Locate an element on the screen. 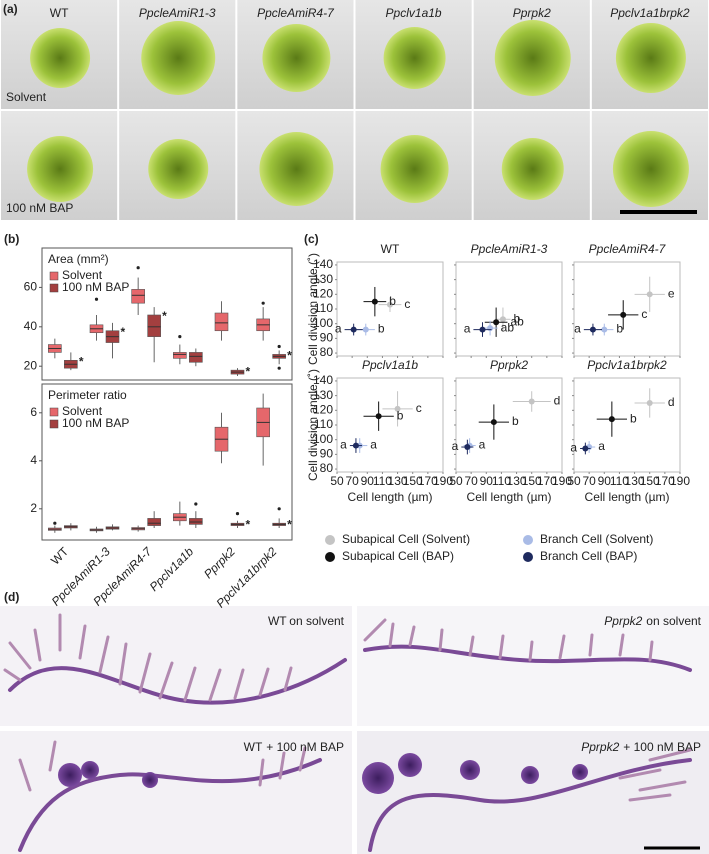  letter-label: e is located at coordinates (671, 293).